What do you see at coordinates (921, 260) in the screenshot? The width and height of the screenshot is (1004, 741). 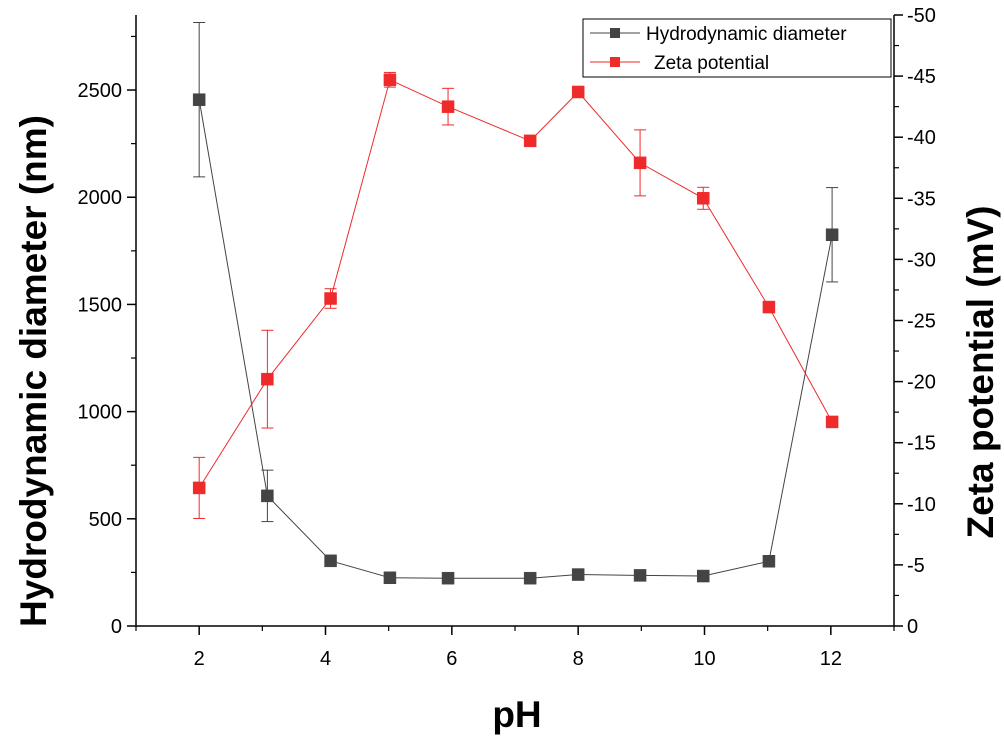 I see `y2-tick-label: -30` at bounding box center [921, 260].